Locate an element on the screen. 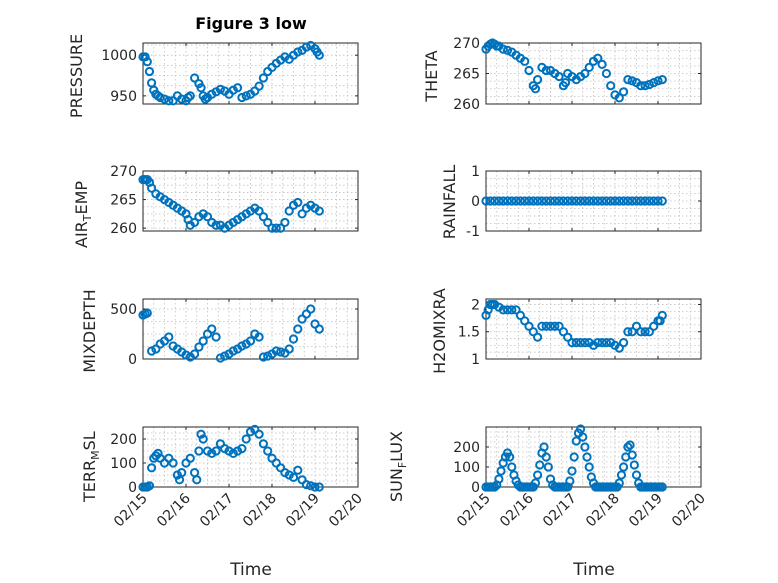 This screenshot has height=583, width=778. h2omixra-axes-frame is located at coordinates (593, 329).